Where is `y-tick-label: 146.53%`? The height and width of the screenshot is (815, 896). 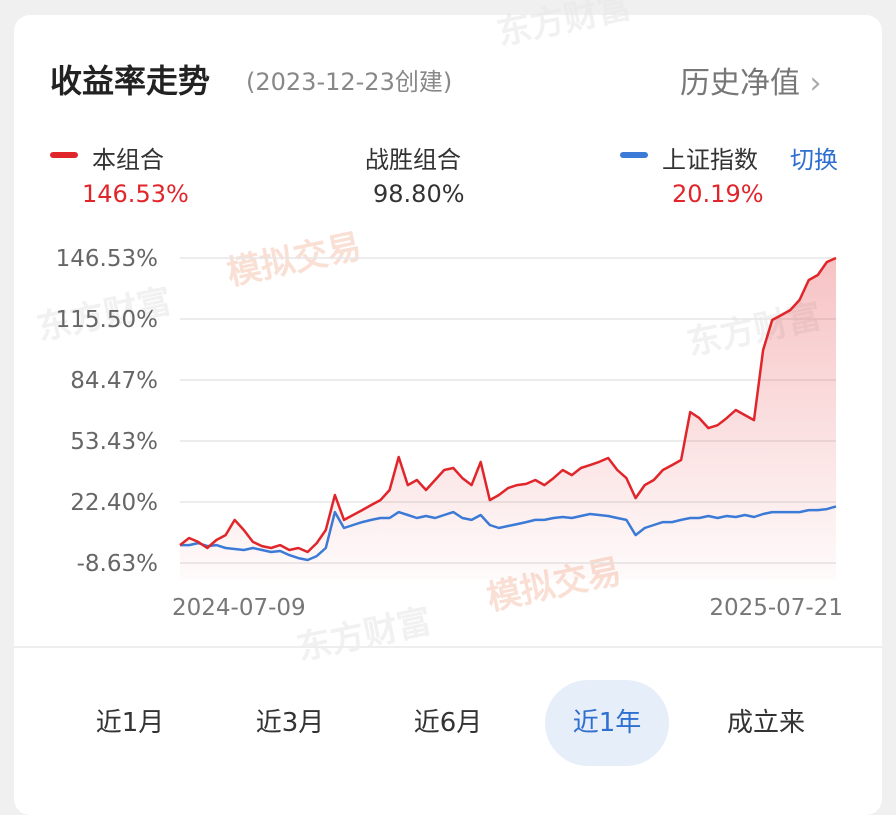
y-tick-label: 146.53% is located at coordinates (107, 259).